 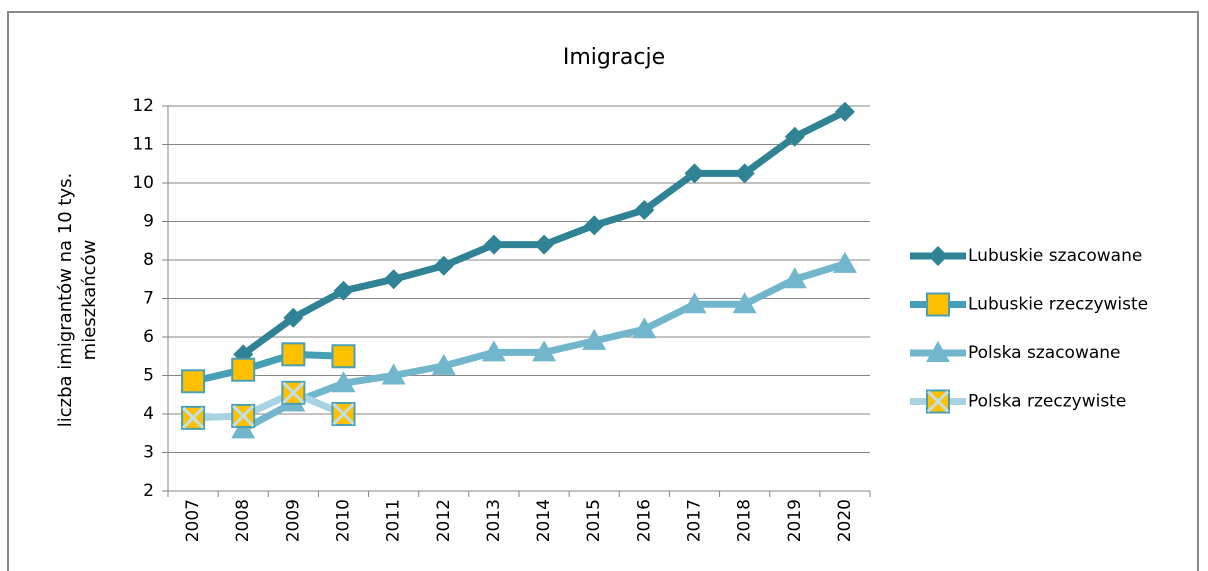 What do you see at coordinates (65, 300) in the screenshot?
I see `y-axis-label: liczba imigrantów na 10 tys.` at bounding box center [65, 300].